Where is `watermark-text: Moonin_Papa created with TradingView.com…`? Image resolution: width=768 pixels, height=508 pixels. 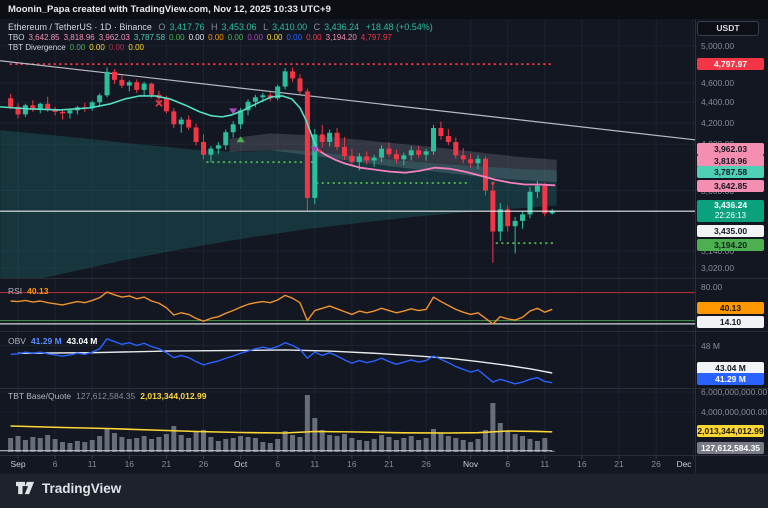 watermark-text: Moonin_Papa created with TradingView.com… is located at coordinates (169, 9).